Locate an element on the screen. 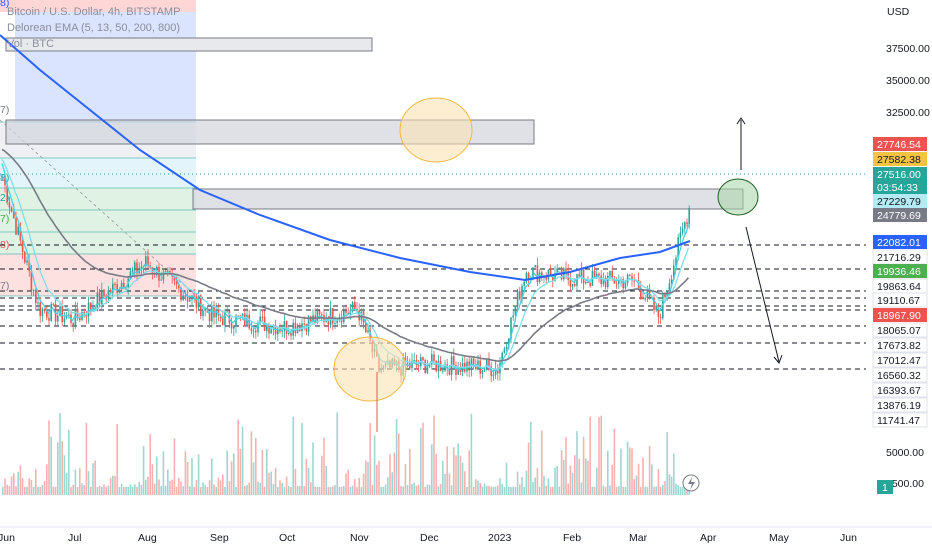 The height and width of the screenshot is (550, 932). time-axis-label: Jun is located at coordinates (848, 538).